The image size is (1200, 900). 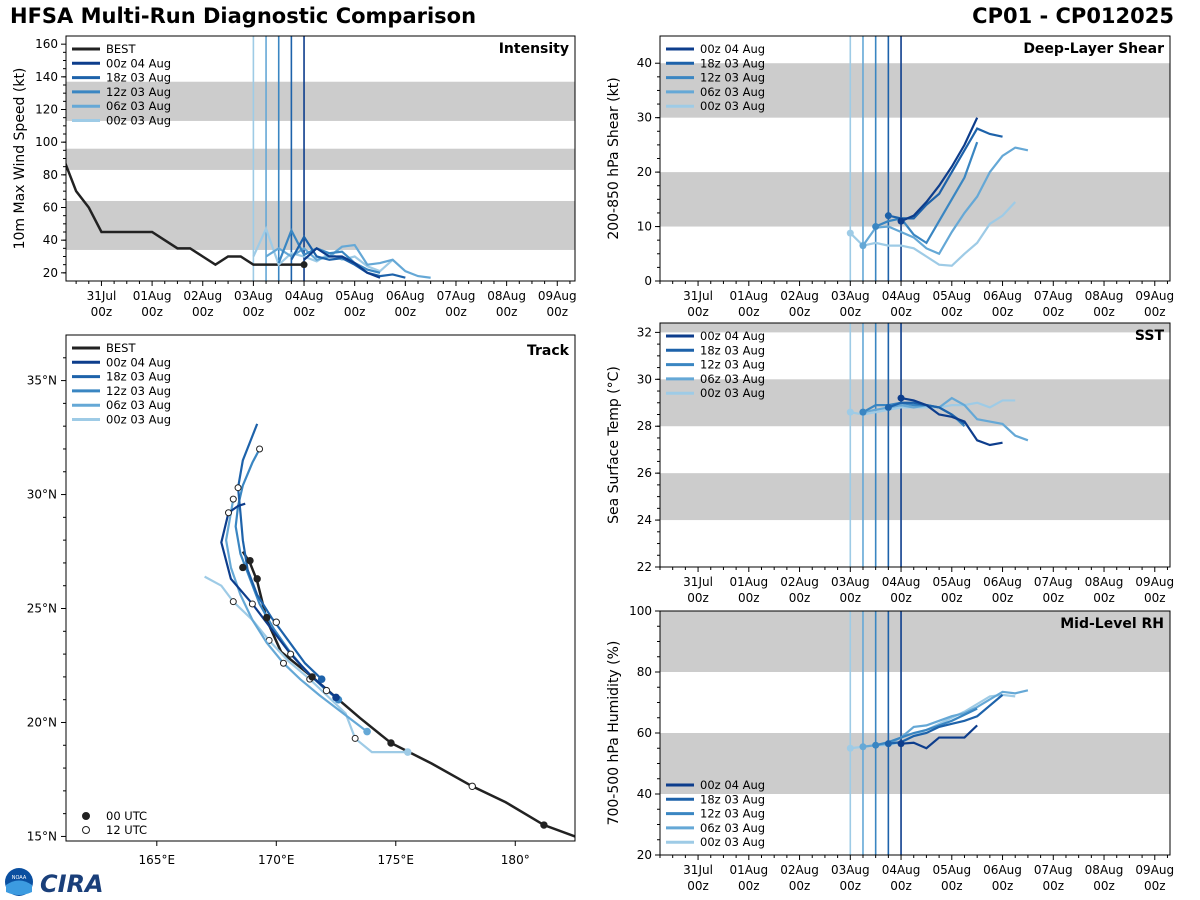 I want to click on series-line-06z-03-Aug, so click(x=945, y=201).